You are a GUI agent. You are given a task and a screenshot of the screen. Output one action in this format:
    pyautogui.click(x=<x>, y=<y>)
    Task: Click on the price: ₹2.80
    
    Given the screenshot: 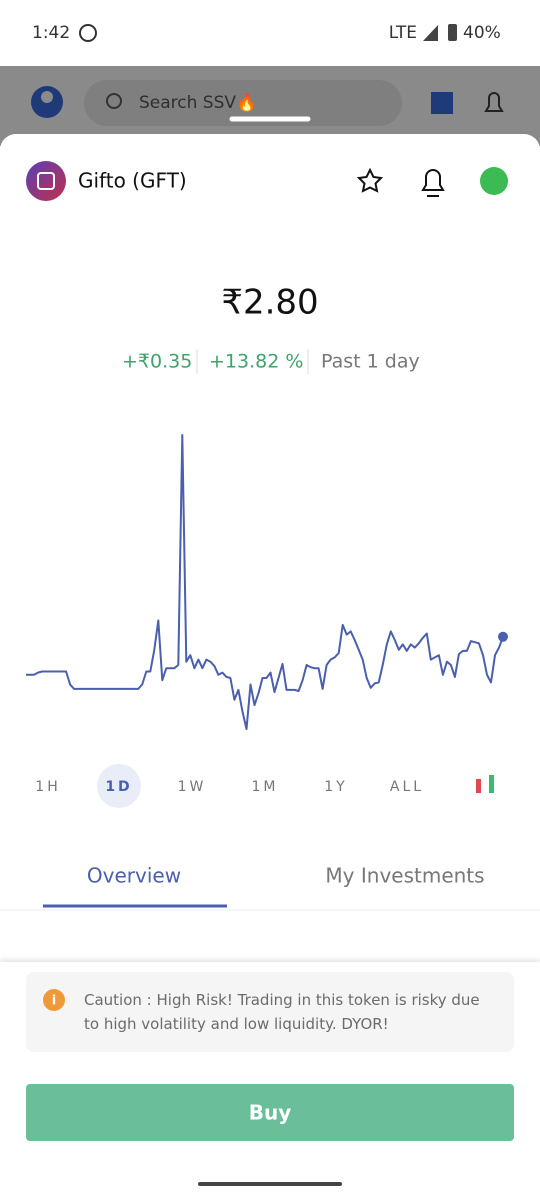 What is the action you would take?
    pyautogui.click(x=269, y=303)
    